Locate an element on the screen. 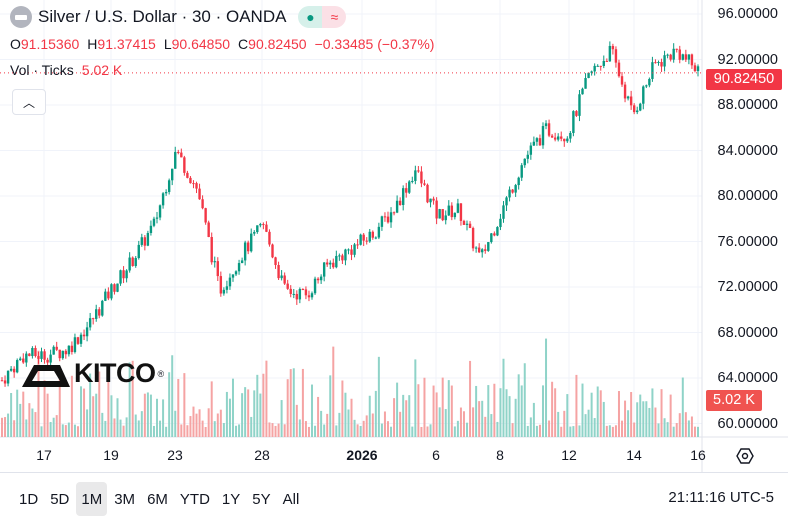 This screenshot has width=788, height=520. bottom-toolbar: 1D 5D 1M 3M 6M YTD 1Y 5Y All 21:11:16 UTC-5 is located at coordinates (394, 496).